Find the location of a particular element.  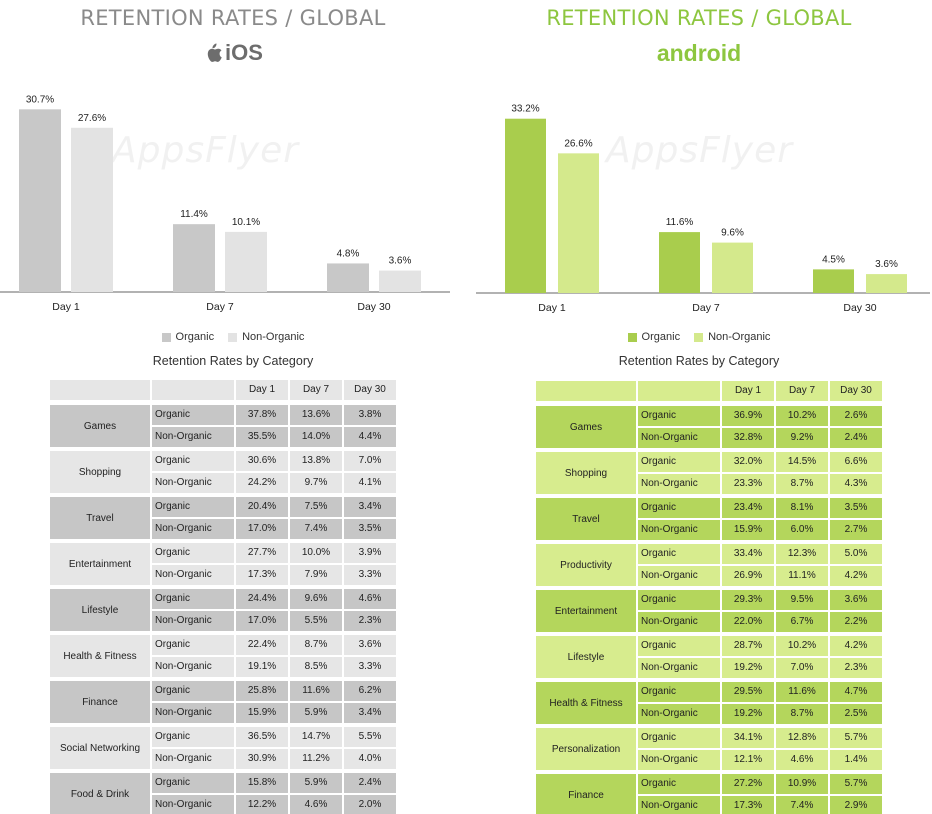

android-watermark: AppsFlyer is located at coordinates (700, 150).